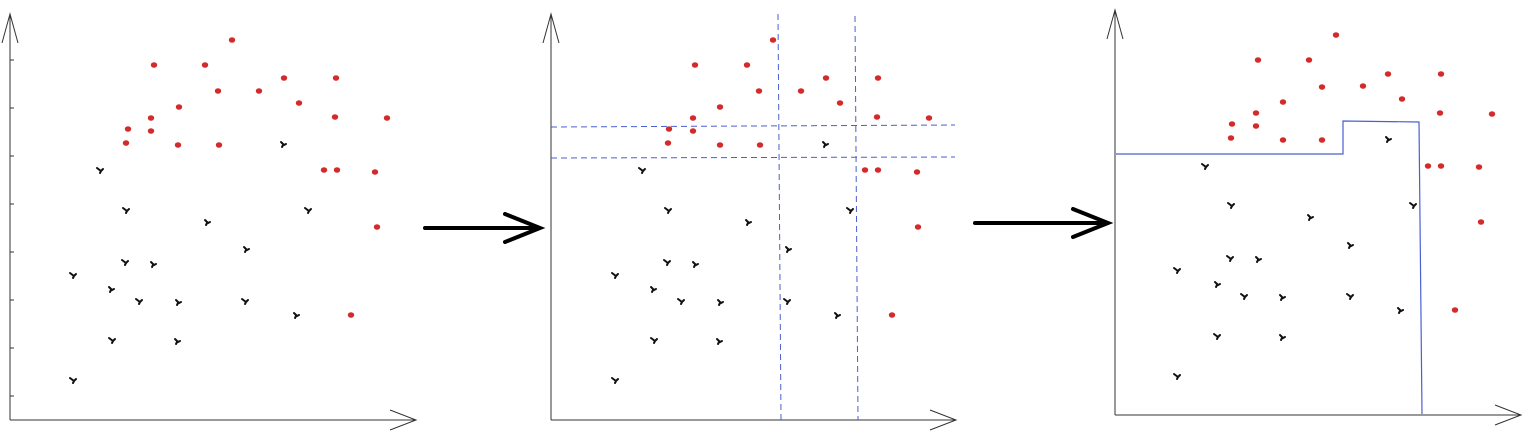 Image resolution: width=1531 pixels, height=438 pixels. Describe the element at coordinates (1269, 267) in the screenshot. I see `decision-boundary` at that location.